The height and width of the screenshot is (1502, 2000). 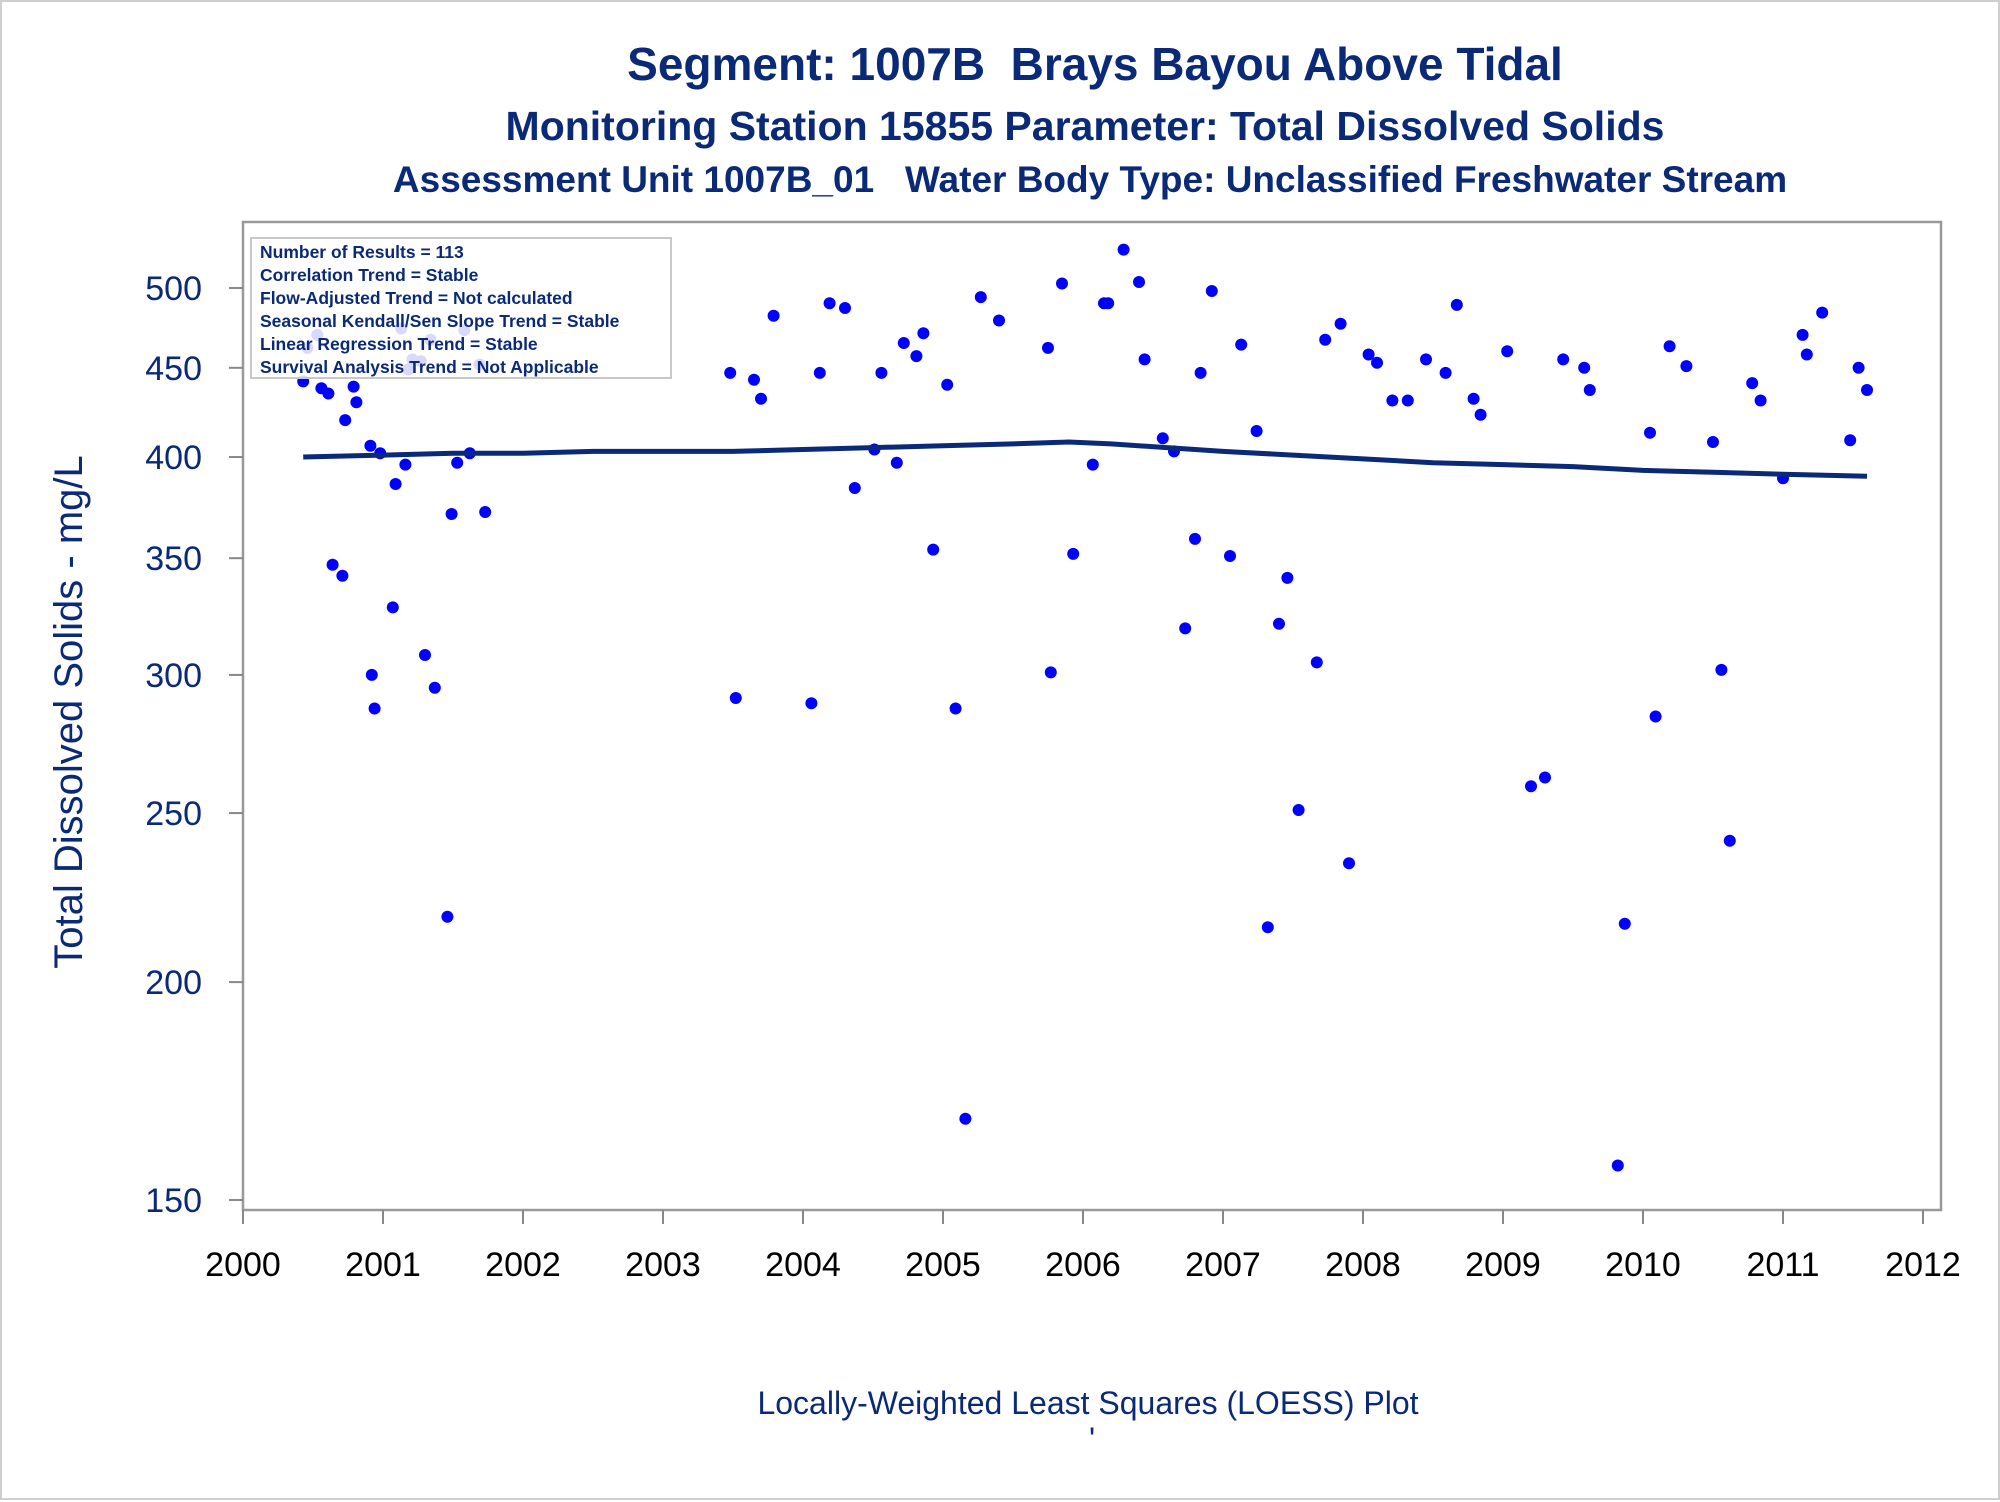 What do you see at coordinates (383, 1265) in the screenshot?
I see `x-tick-label: 2001` at bounding box center [383, 1265].